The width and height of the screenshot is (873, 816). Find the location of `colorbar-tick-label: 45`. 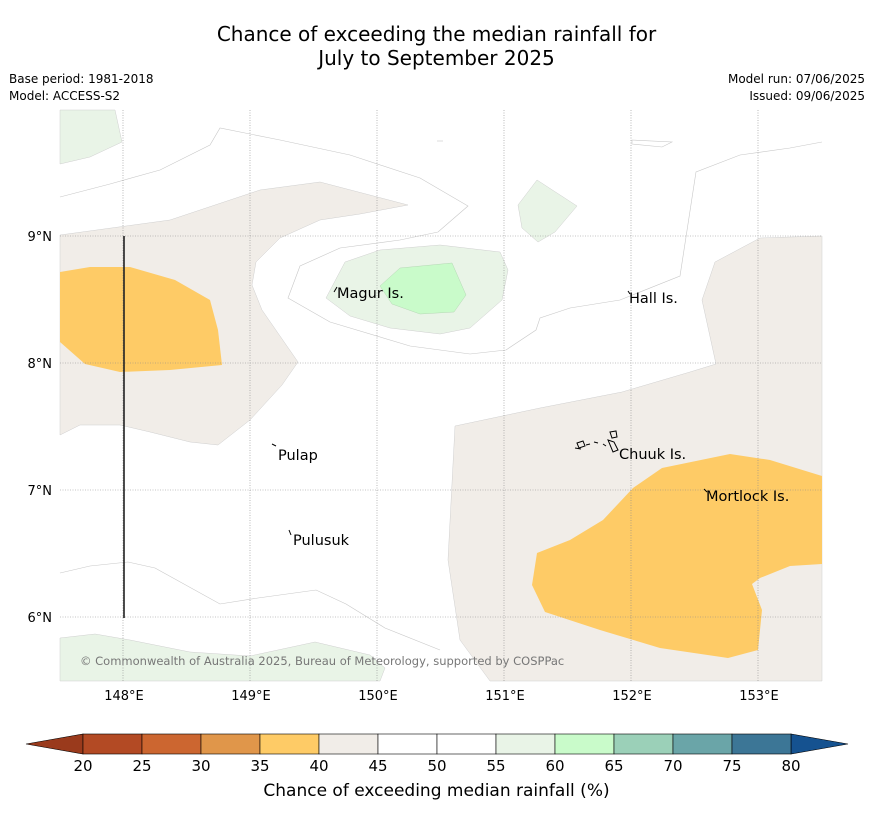

colorbar-tick-label: 45 is located at coordinates (377, 766).